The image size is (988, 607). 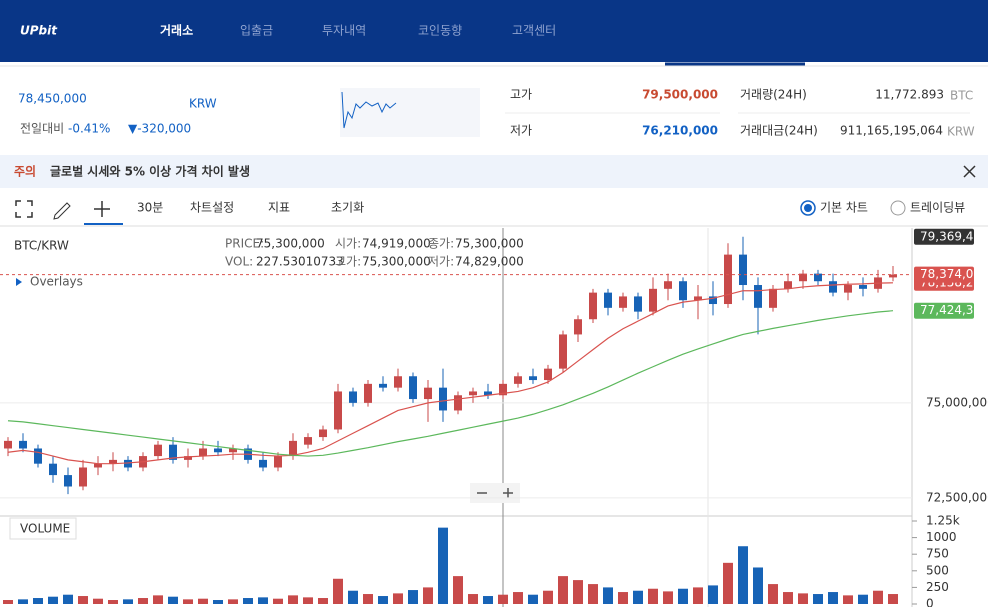 I want to click on reset-button: 초기화, so click(x=347, y=208).